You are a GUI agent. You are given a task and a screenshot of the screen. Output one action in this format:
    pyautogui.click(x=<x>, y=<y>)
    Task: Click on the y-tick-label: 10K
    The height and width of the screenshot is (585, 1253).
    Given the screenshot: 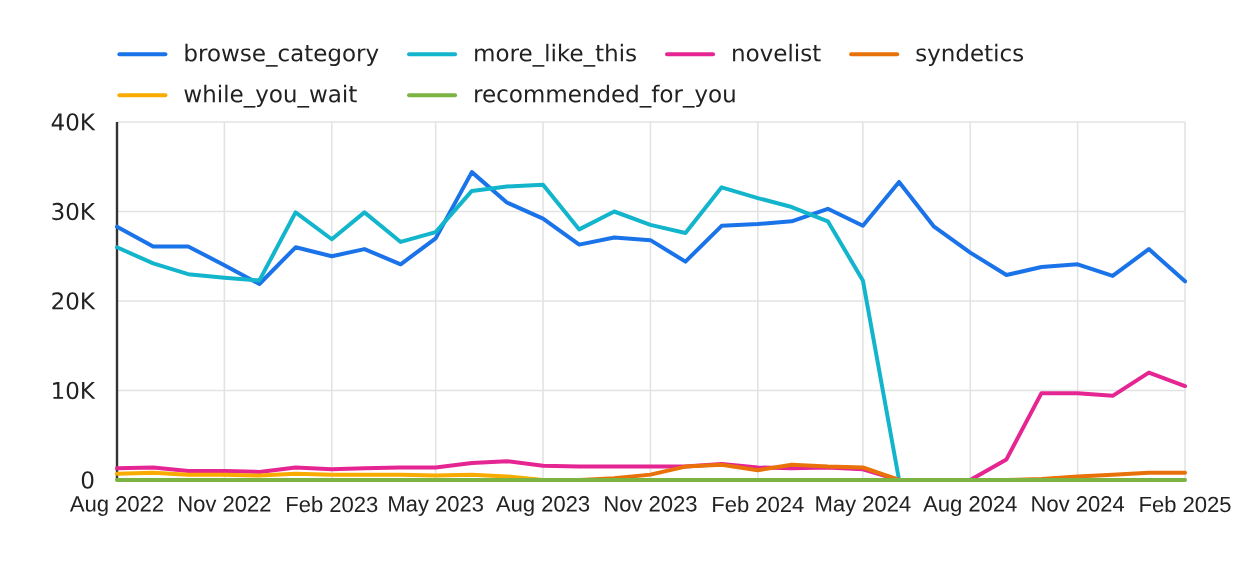 What is the action you would take?
    pyautogui.click(x=74, y=390)
    